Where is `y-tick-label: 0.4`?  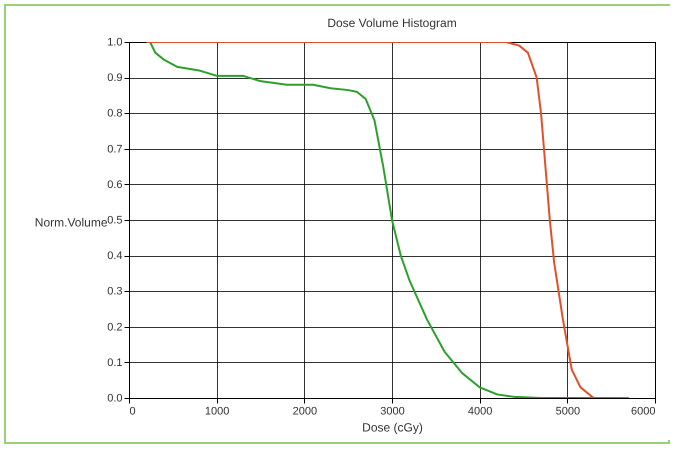
y-tick-label: 0.4 is located at coordinates (114, 256).